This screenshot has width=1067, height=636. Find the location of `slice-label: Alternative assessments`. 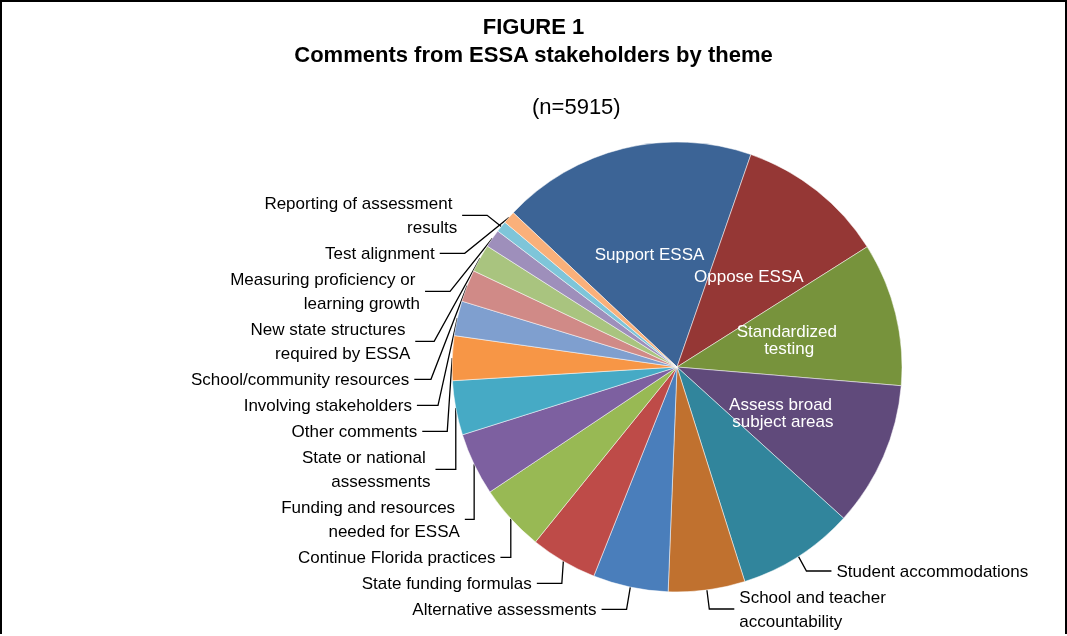

slice-label: Alternative assessments is located at coordinates (504, 609).